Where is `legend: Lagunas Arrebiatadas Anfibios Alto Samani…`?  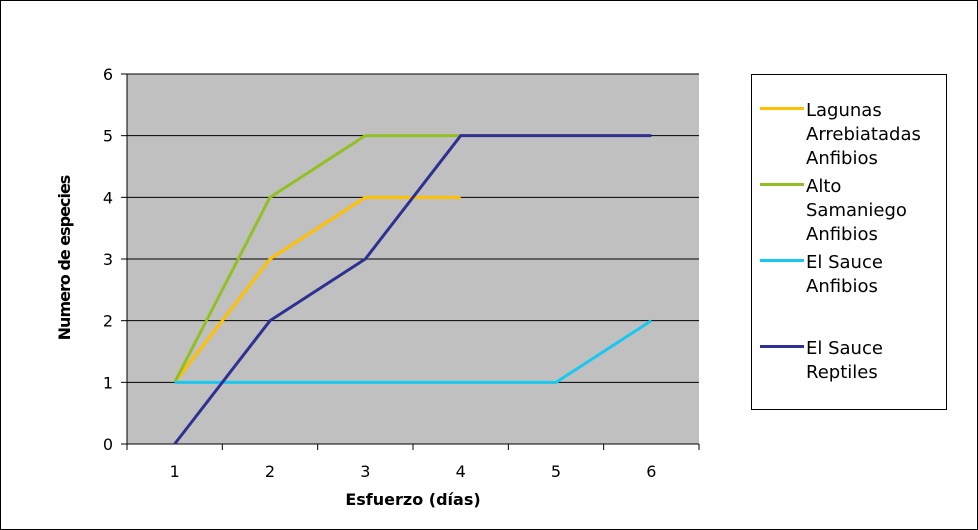 legend: Lagunas Arrebiatadas Anfibios Alto Samani… is located at coordinates (849, 242).